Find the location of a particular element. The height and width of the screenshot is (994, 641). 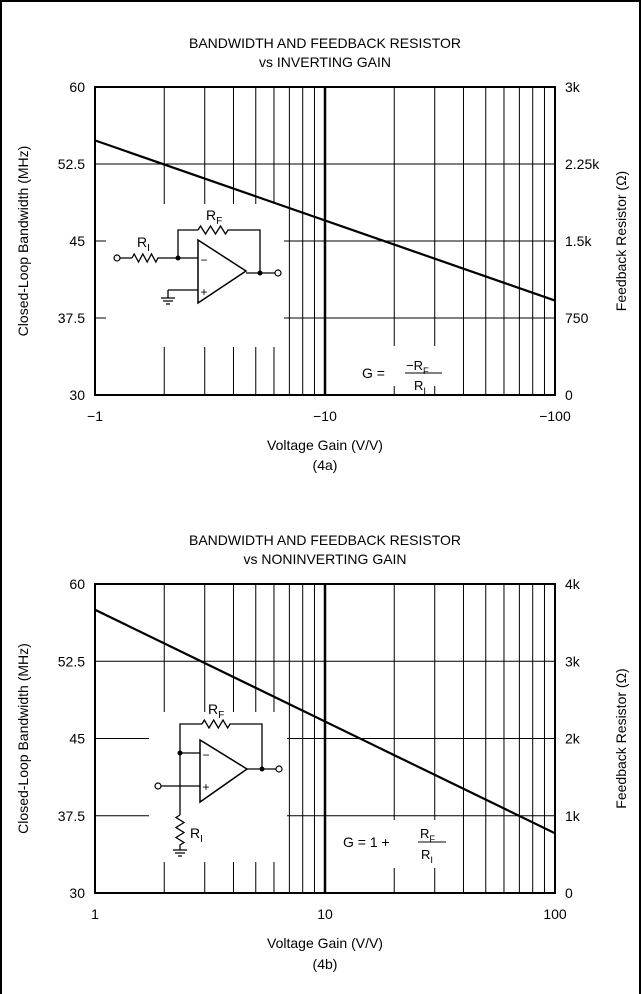

y2-tick-label: 2k is located at coordinates (573, 739).